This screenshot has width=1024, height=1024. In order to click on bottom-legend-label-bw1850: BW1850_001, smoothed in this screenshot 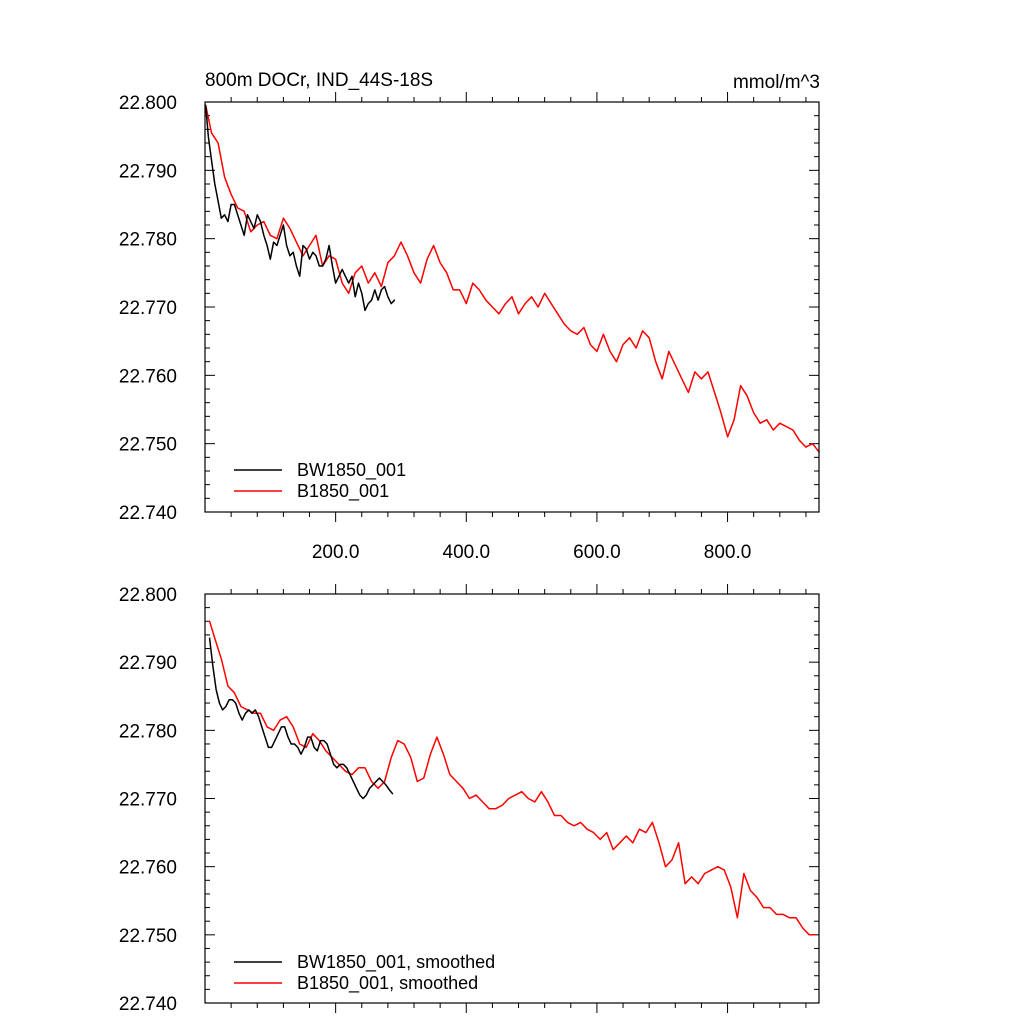, I will do `click(396, 962)`.